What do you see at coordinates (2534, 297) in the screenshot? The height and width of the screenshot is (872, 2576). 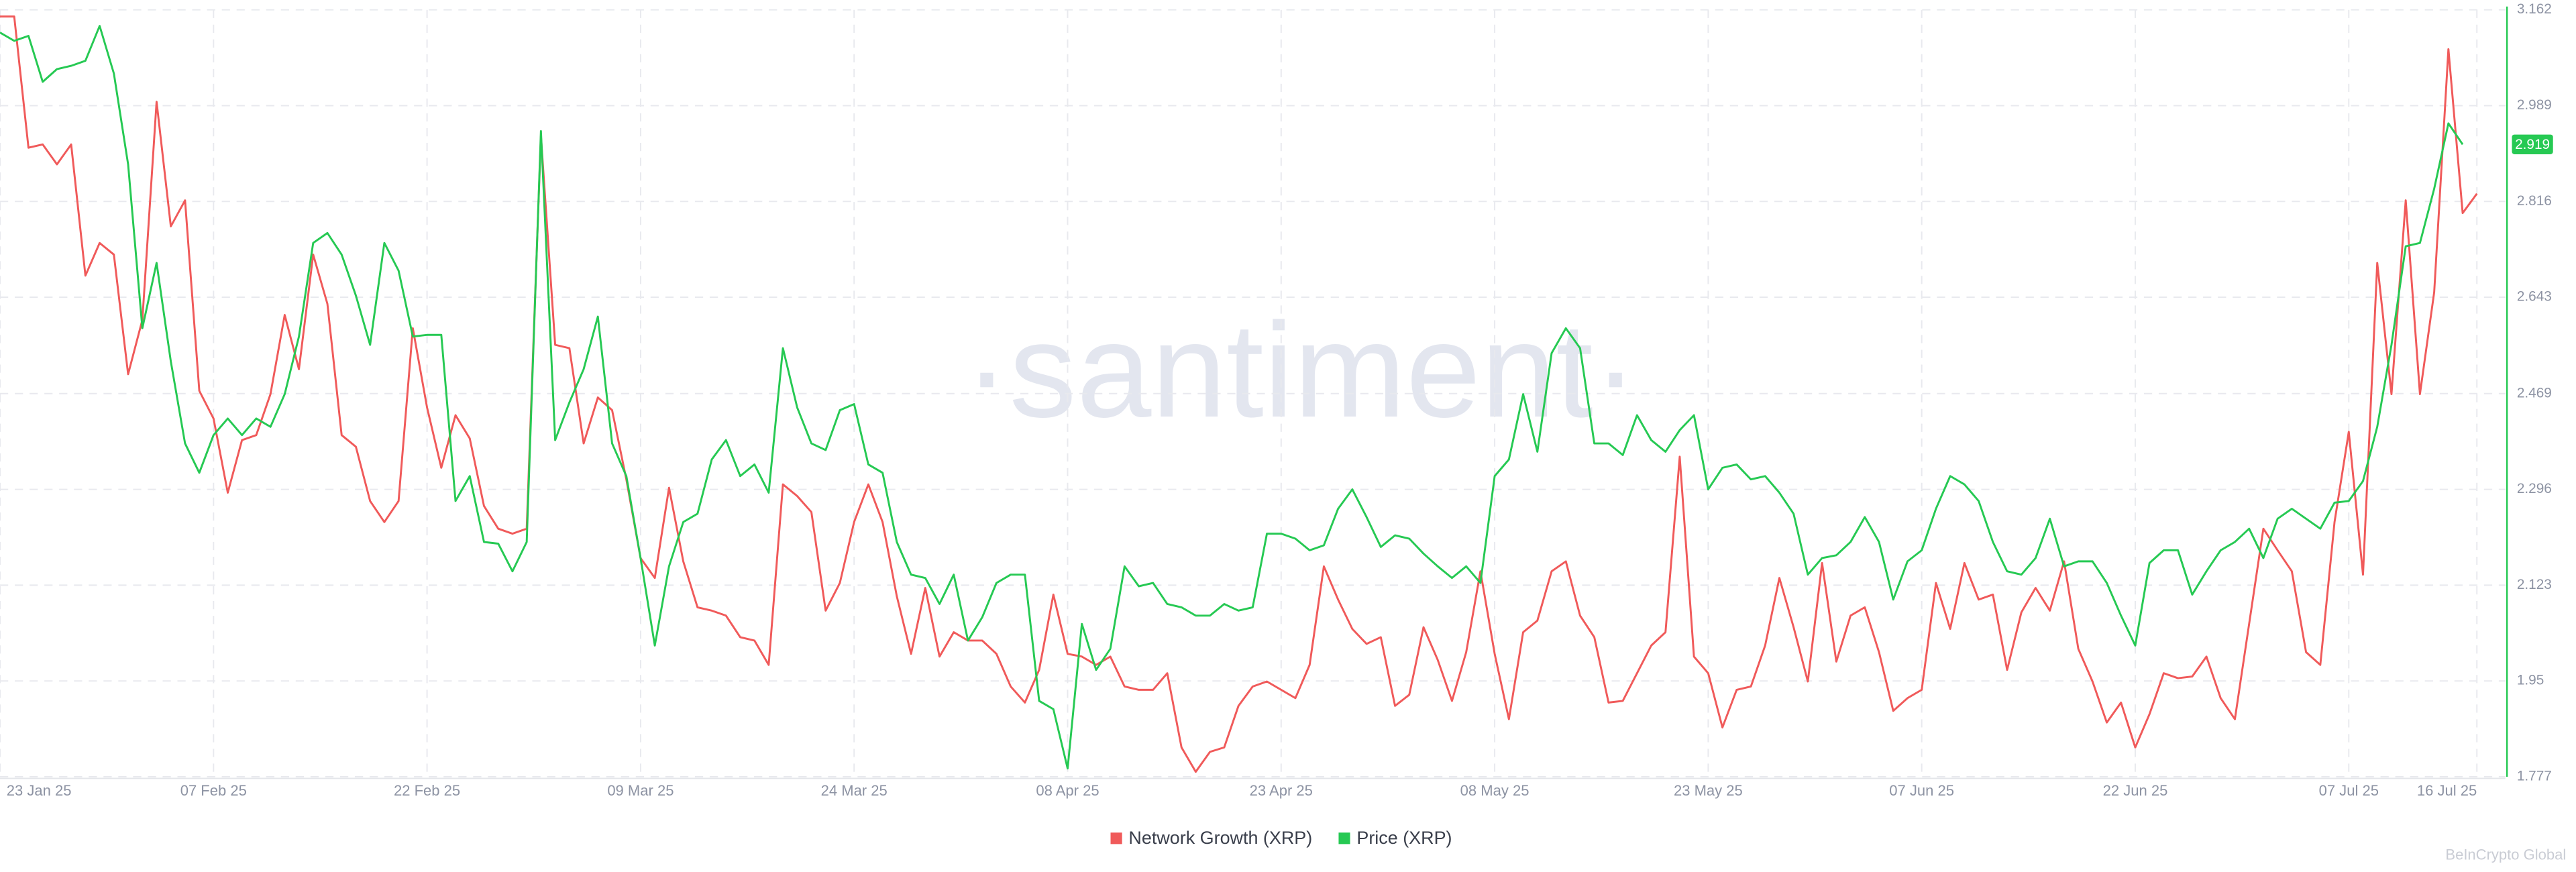 I see `y2-tick-label: 2.643` at bounding box center [2534, 297].